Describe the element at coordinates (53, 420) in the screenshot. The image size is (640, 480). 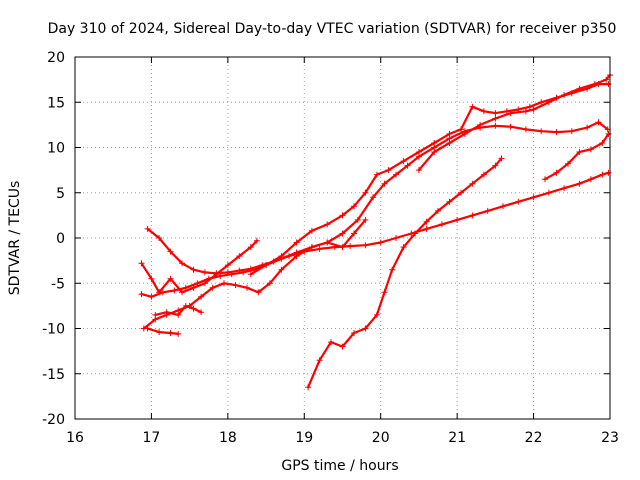
I see `y-tick-label: -20` at that location.